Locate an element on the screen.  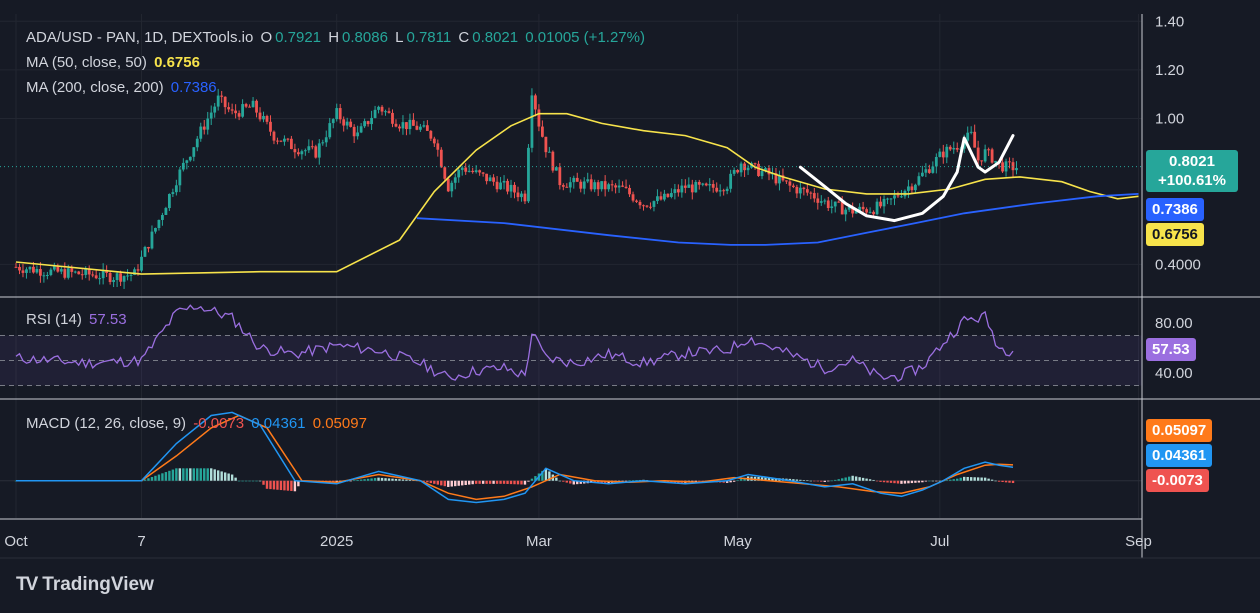
ma50-badge: 0.6756 is located at coordinates (1175, 234).